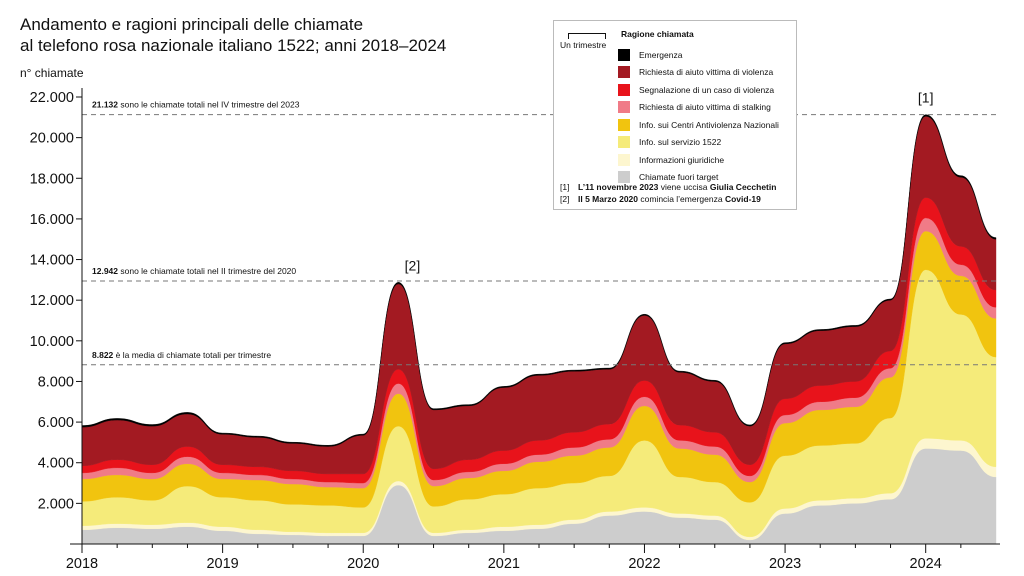 This screenshot has height=576, width=1024. Describe the element at coordinates (680, 142) in the screenshot. I see `legend-label: Info. sul servizio 1522` at that location.